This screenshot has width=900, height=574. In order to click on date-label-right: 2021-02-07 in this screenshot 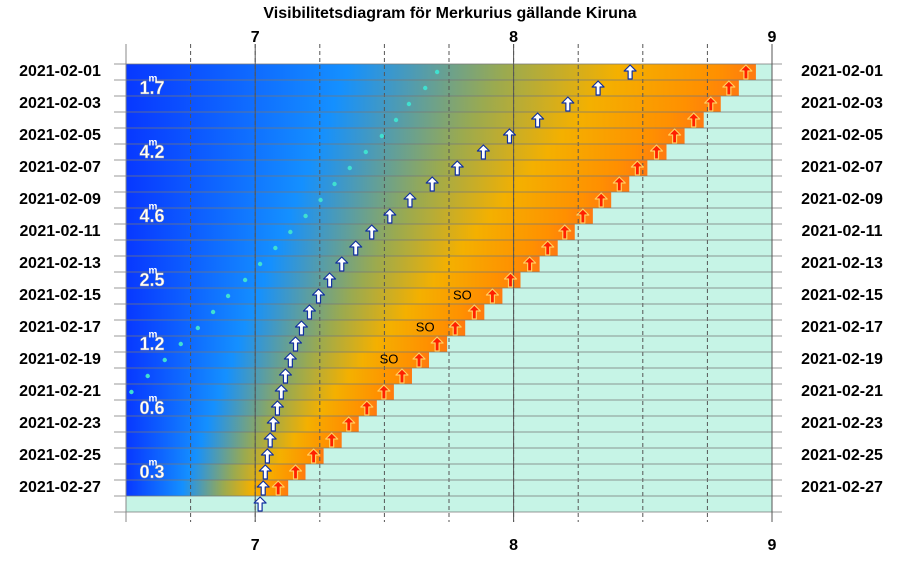, I will do `click(842, 167)`.